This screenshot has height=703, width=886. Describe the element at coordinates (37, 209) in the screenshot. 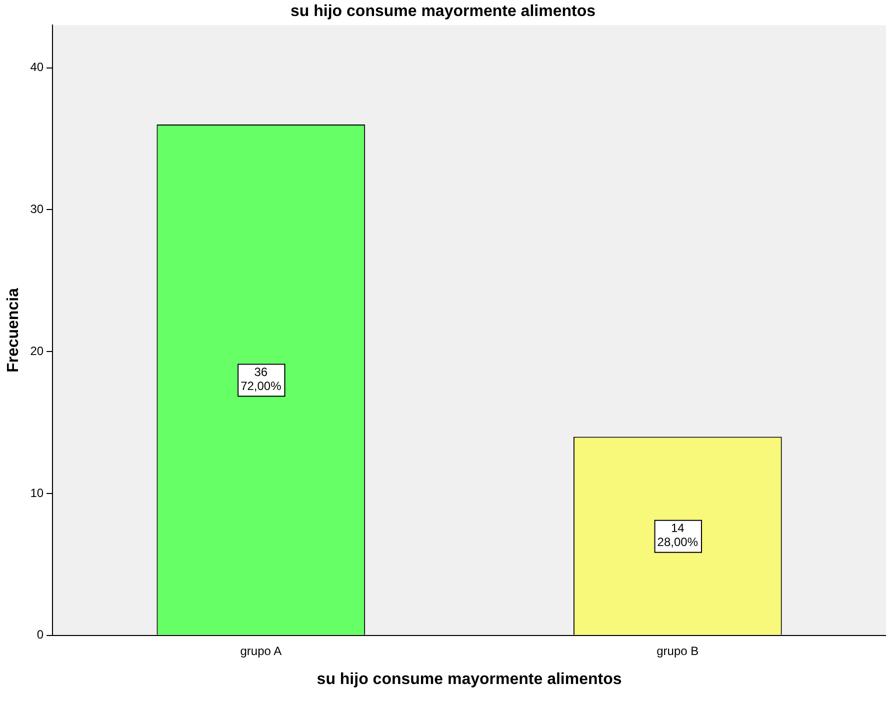

I see `y-tick-label: 30` at that location.